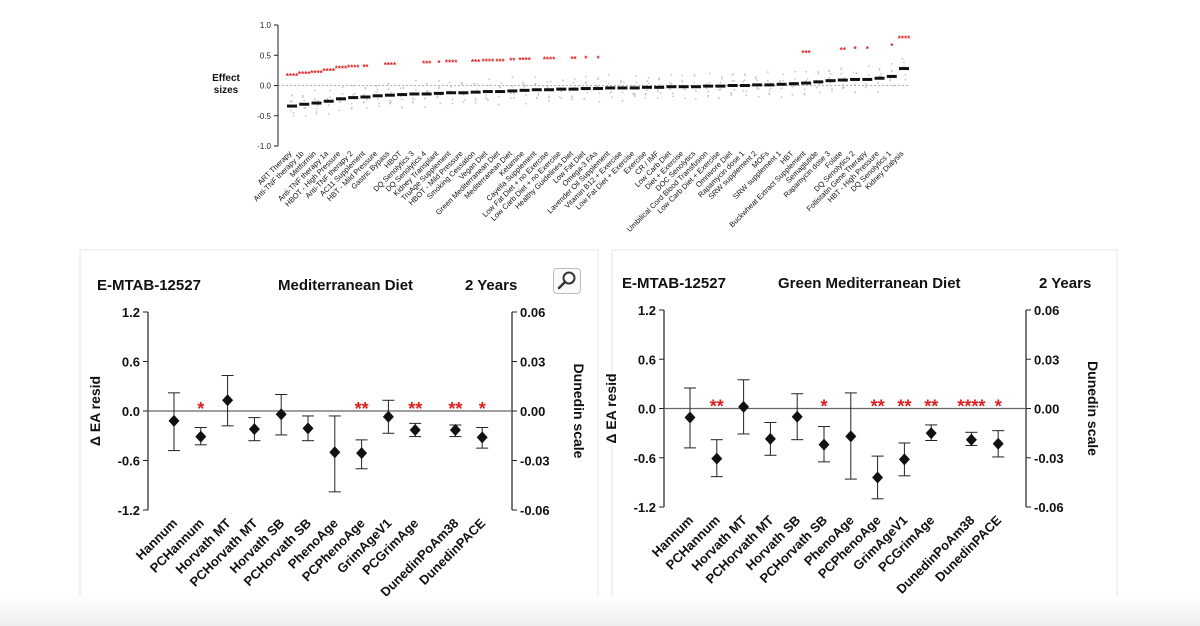 This screenshot has height=626, width=1200. Describe the element at coordinates (292, 76) in the screenshot. I see `top-star-art-therapy: ****` at that location.